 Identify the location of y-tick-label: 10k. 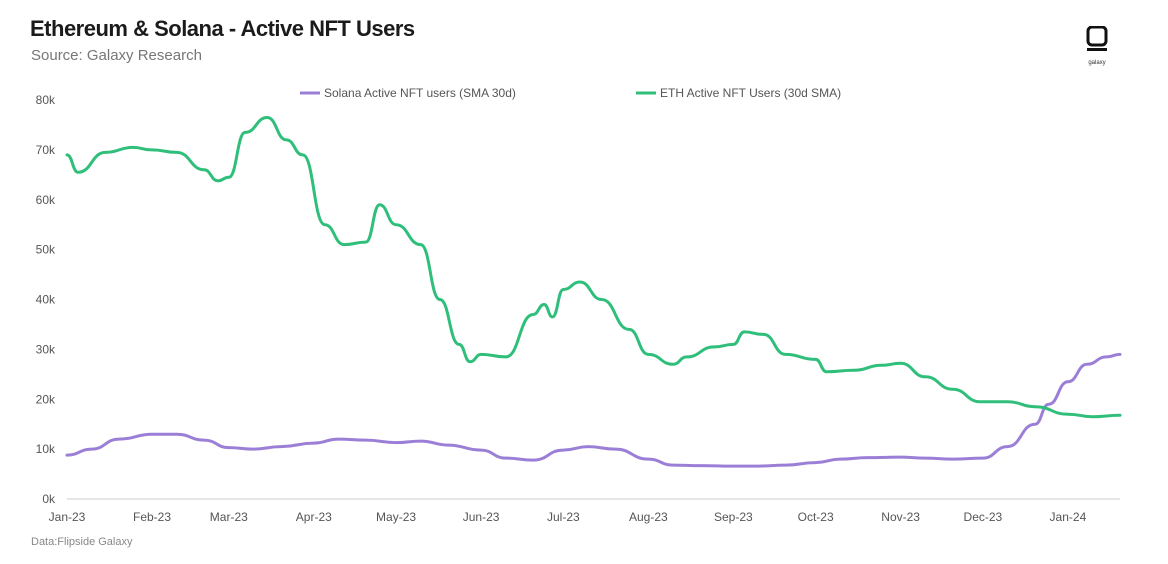
(46, 449).